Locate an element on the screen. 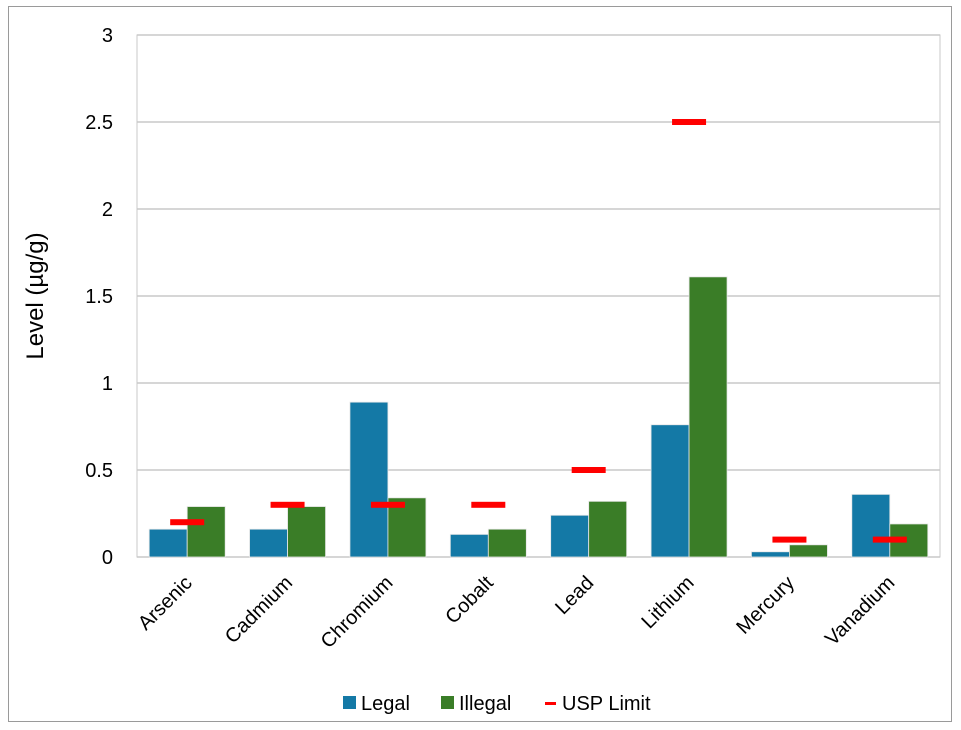  bar-legal-lithium is located at coordinates (670, 491).